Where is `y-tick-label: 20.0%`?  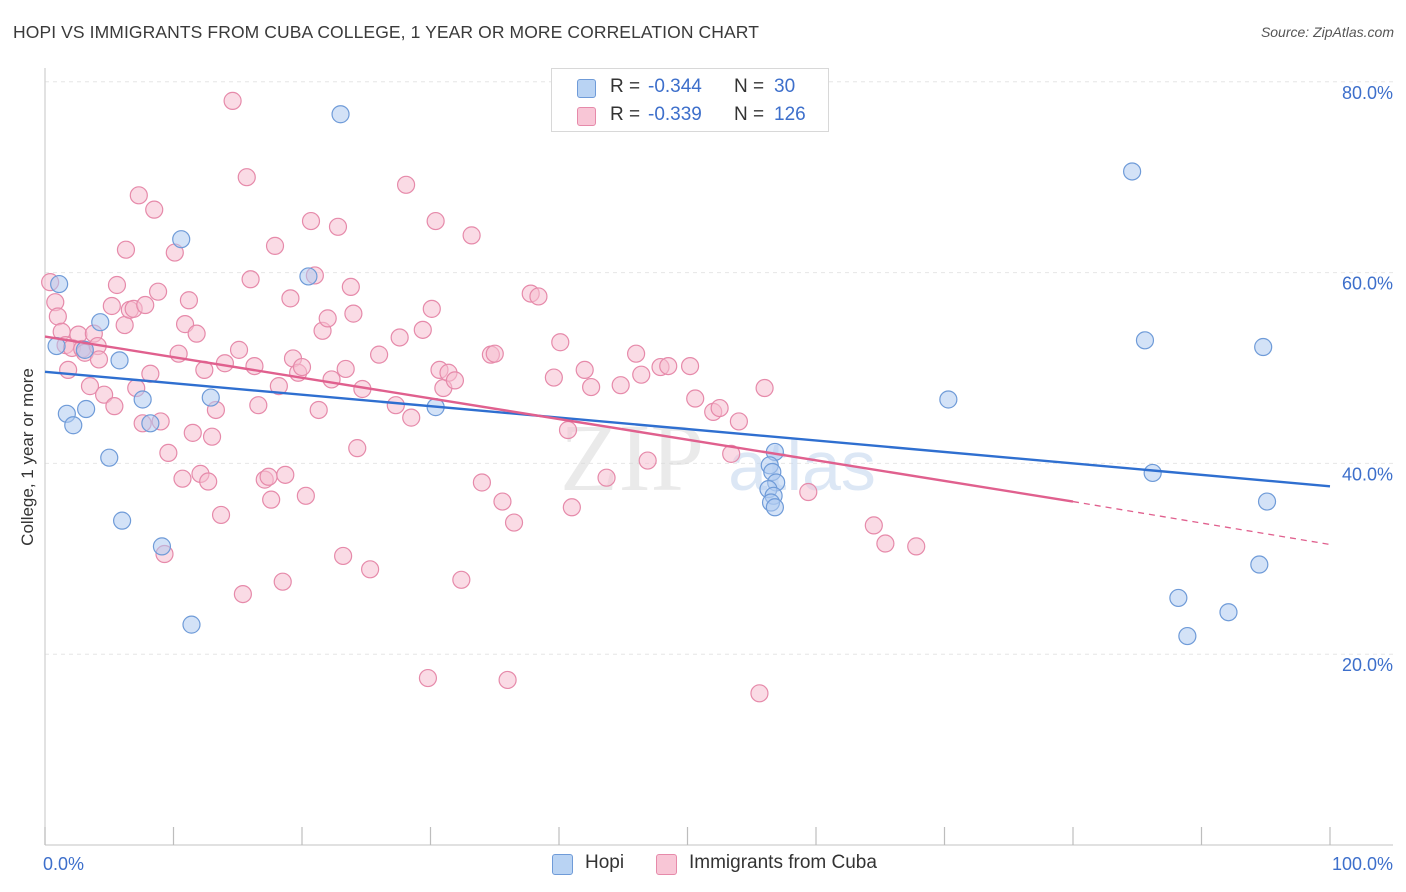
y-tick-label: 20.0% is located at coordinates (1367, 665).